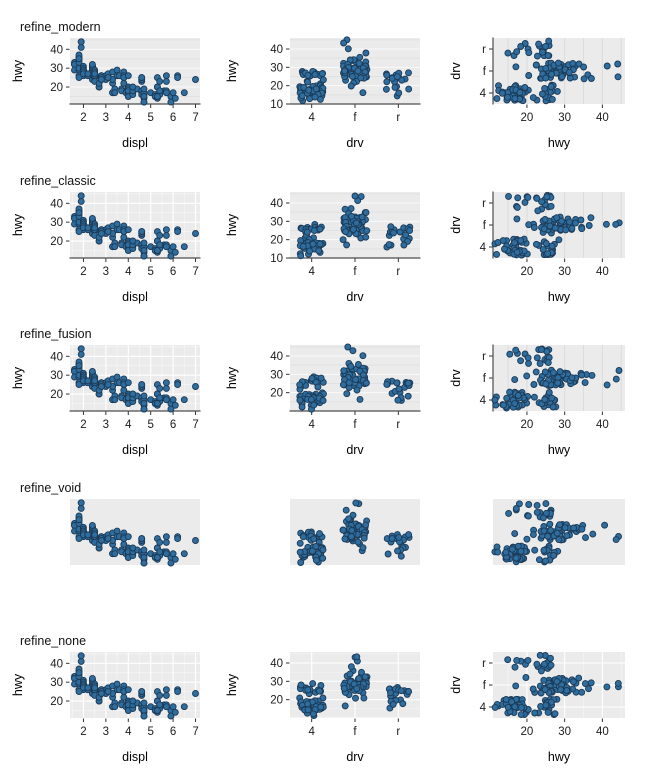 The width and height of the screenshot is (672, 772). I want to click on svg-text: displ, so click(135, 757).